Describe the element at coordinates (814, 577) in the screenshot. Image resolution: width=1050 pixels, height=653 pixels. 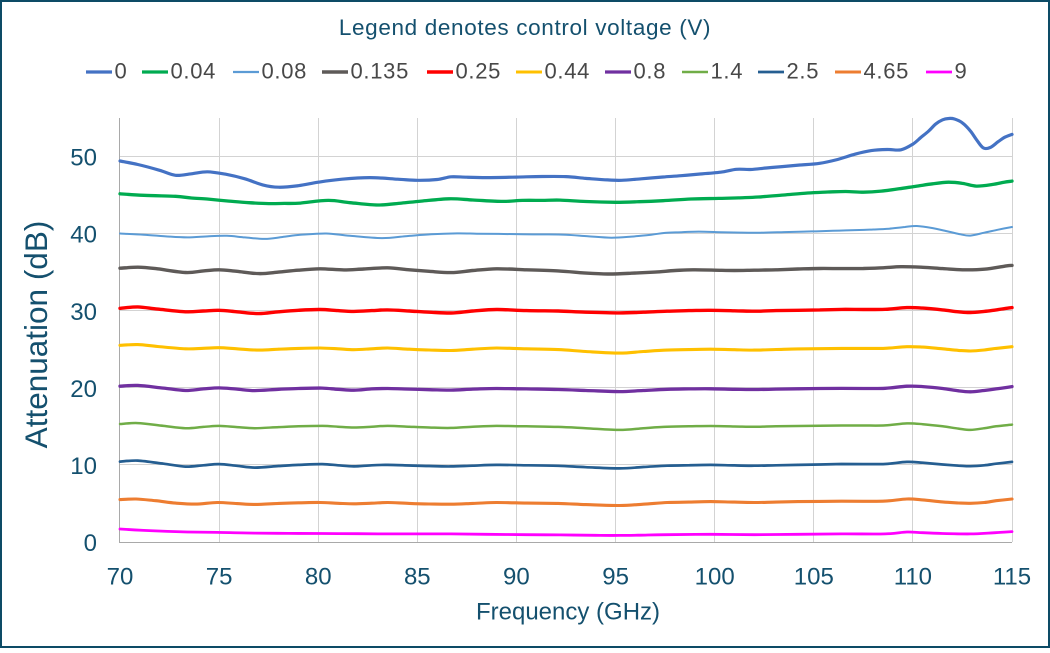
I see `svg-text: 105` at that location.